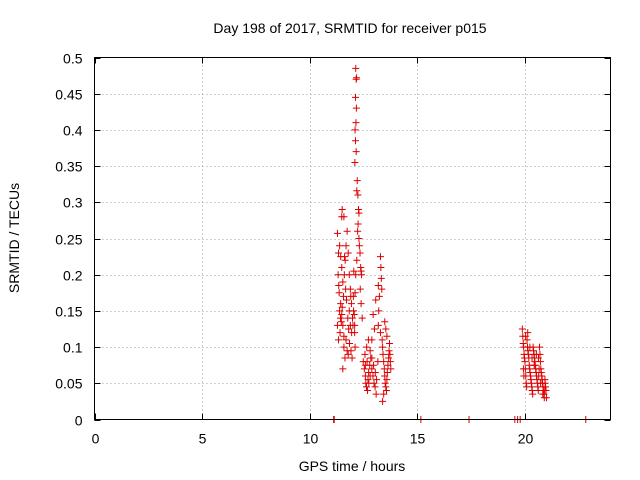 The width and height of the screenshot is (640, 480). What do you see at coordinates (96, 439) in the screenshot?
I see `x-tick-label: 0` at bounding box center [96, 439].